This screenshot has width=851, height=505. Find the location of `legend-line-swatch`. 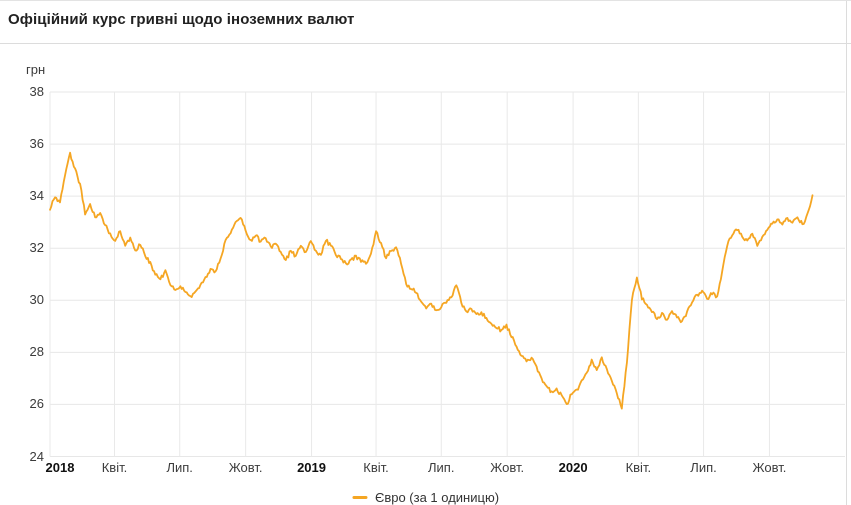

legend-line-swatch is located at coordinates (359, 497).